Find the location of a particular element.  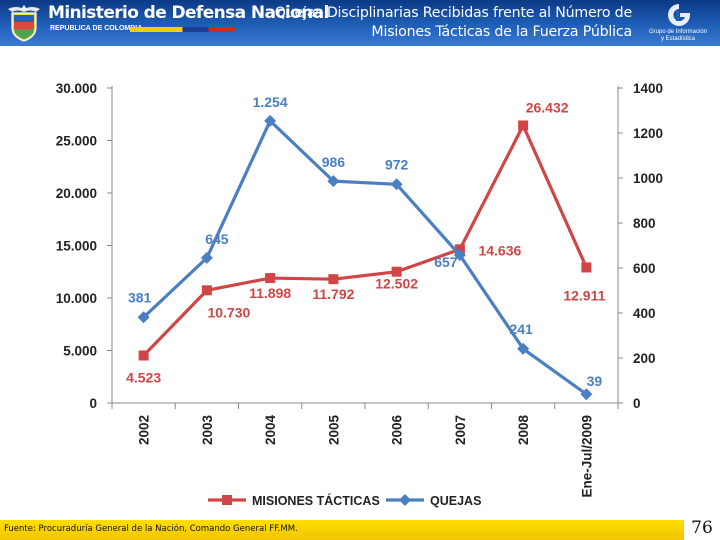

x-axis-category-label: Ene-Jul/2009 is located at coordinates (586, 456).